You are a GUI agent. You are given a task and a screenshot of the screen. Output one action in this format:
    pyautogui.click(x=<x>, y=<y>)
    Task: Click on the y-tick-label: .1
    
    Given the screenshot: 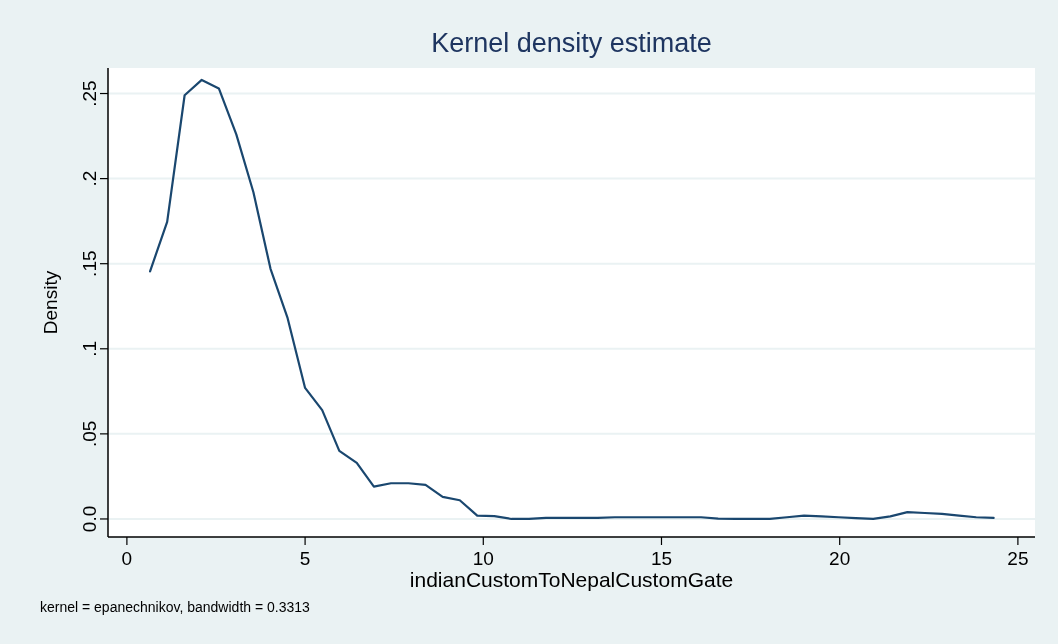 What is the action you would take?
    pyautogui.click(x=89, y=348)
    